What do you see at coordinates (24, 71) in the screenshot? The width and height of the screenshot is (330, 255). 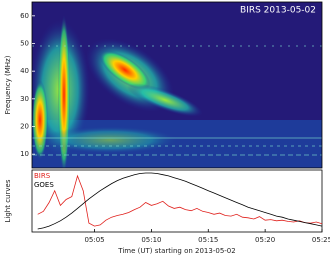 I see `y-tick-label: 40` at bounding box center [24, 71].